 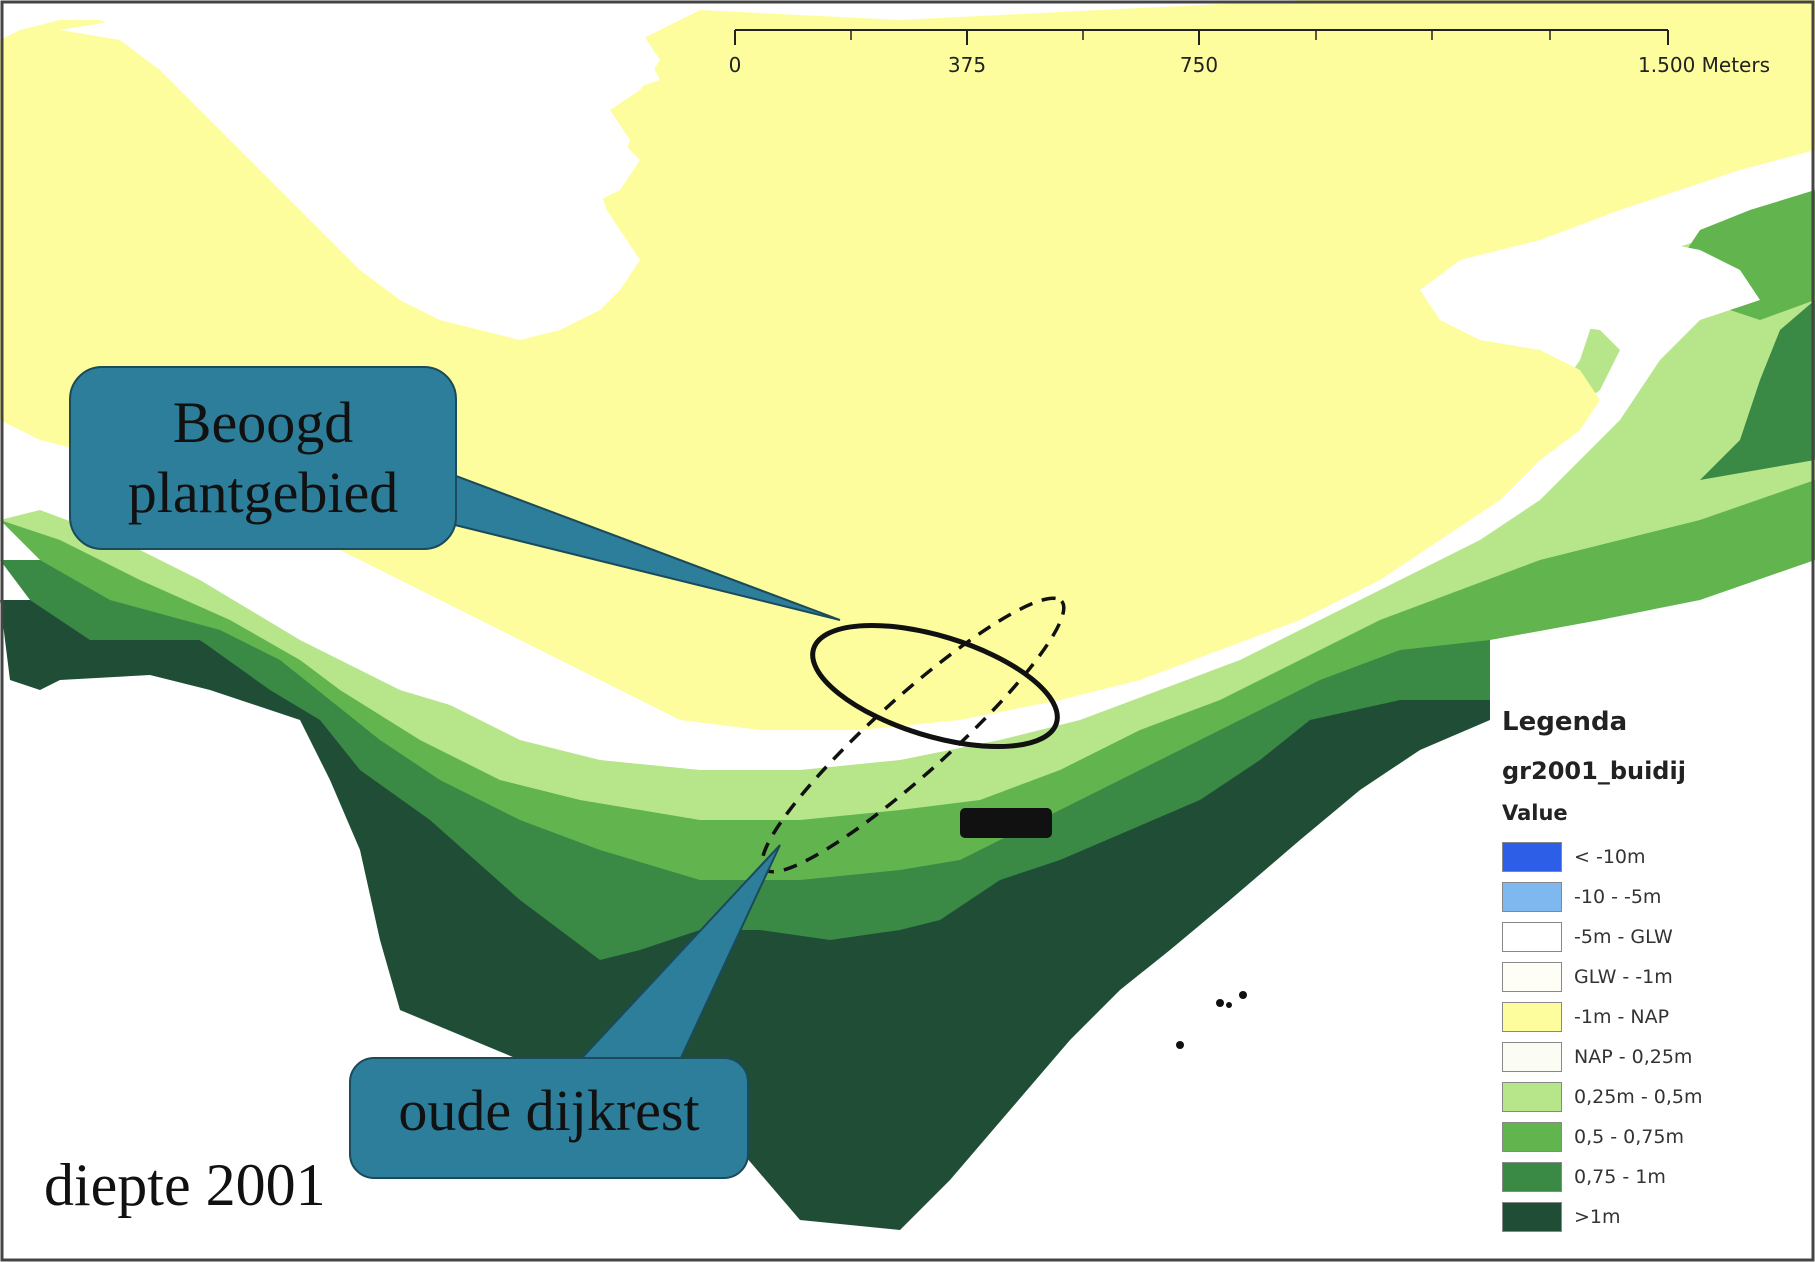 I want to click on callout-planting-line2: plantgebied, so click(x=263, y=492).